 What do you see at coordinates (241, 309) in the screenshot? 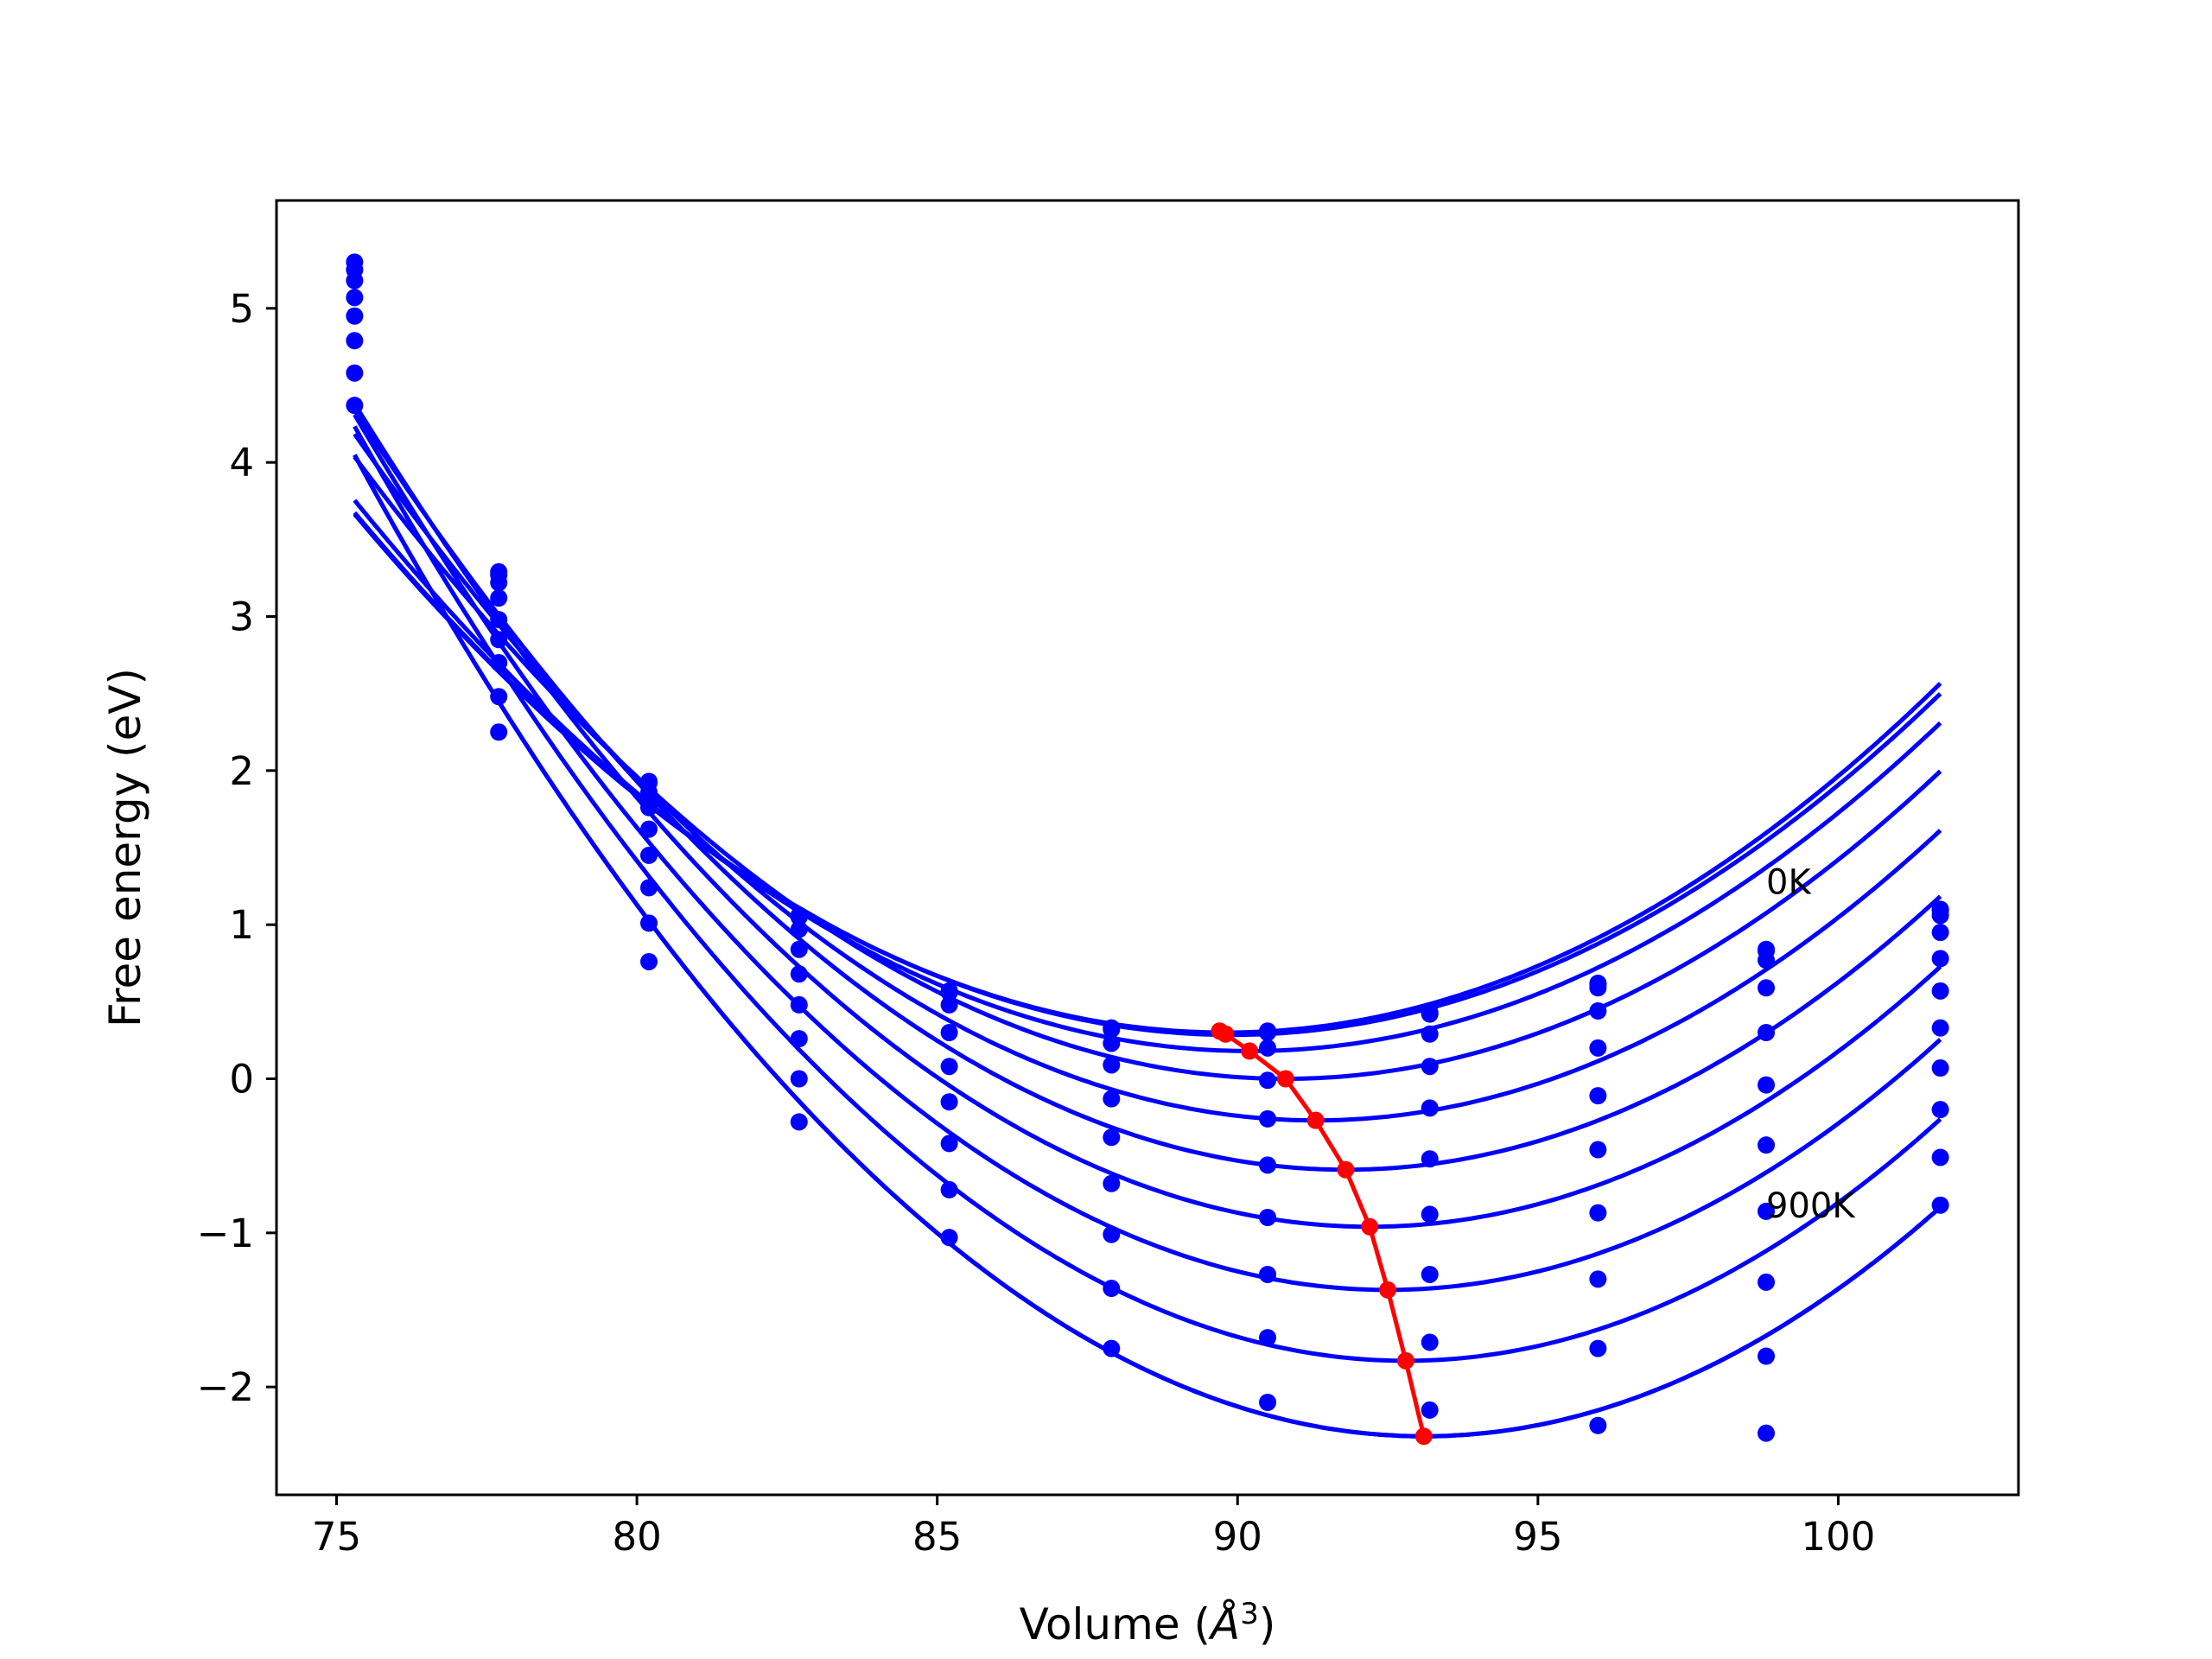
I see `y-tick-label: 5` at bounding box center [241, 309].